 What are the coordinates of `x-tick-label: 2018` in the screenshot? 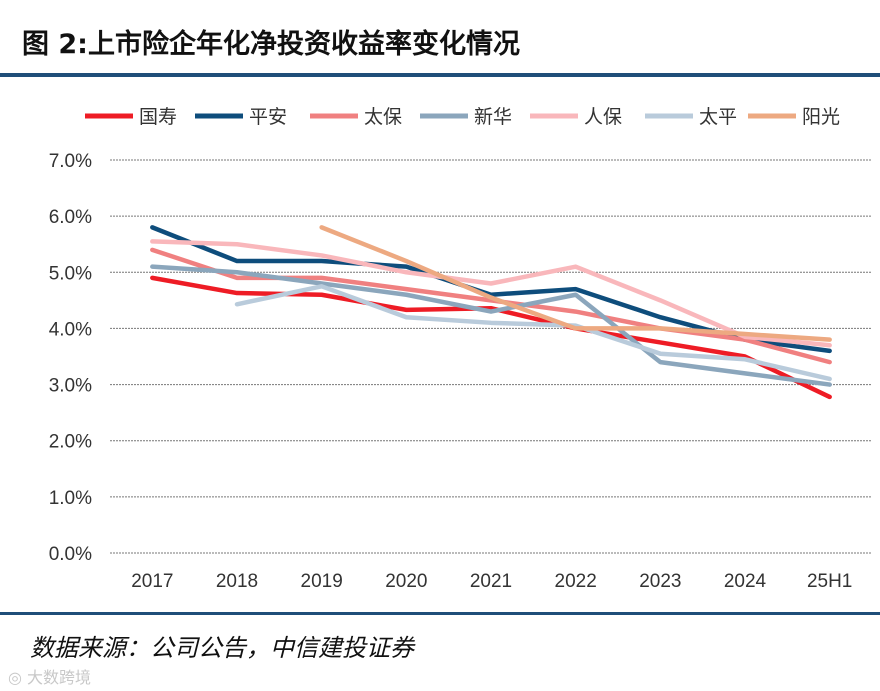 It's located at (237, 581).